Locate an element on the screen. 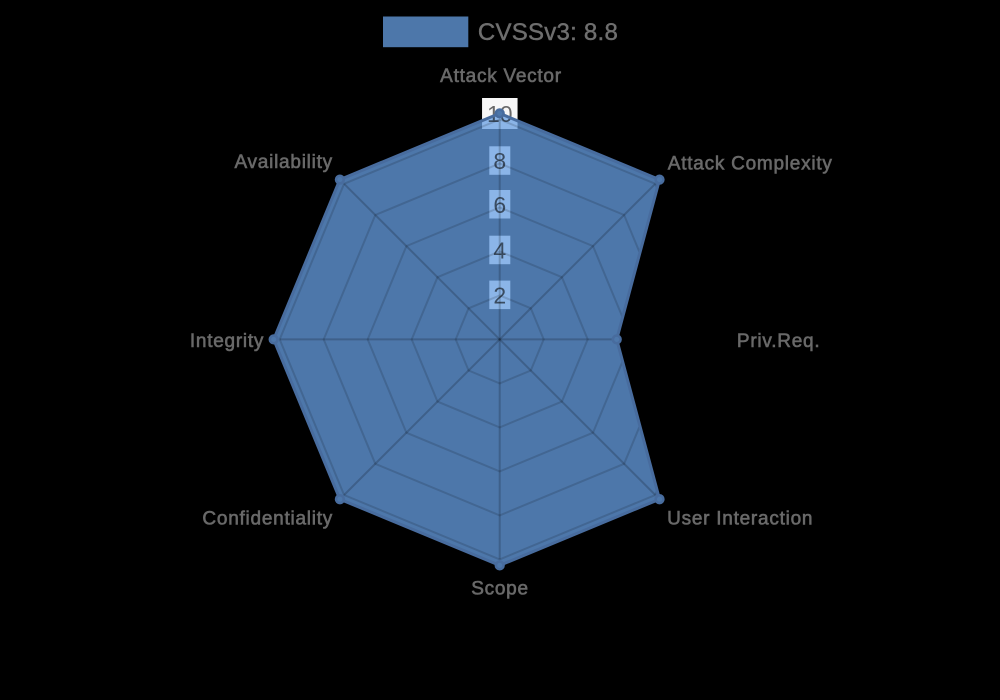 The image size is (1000, 700). svg-text: 2 is located at coordinates (499, 296).